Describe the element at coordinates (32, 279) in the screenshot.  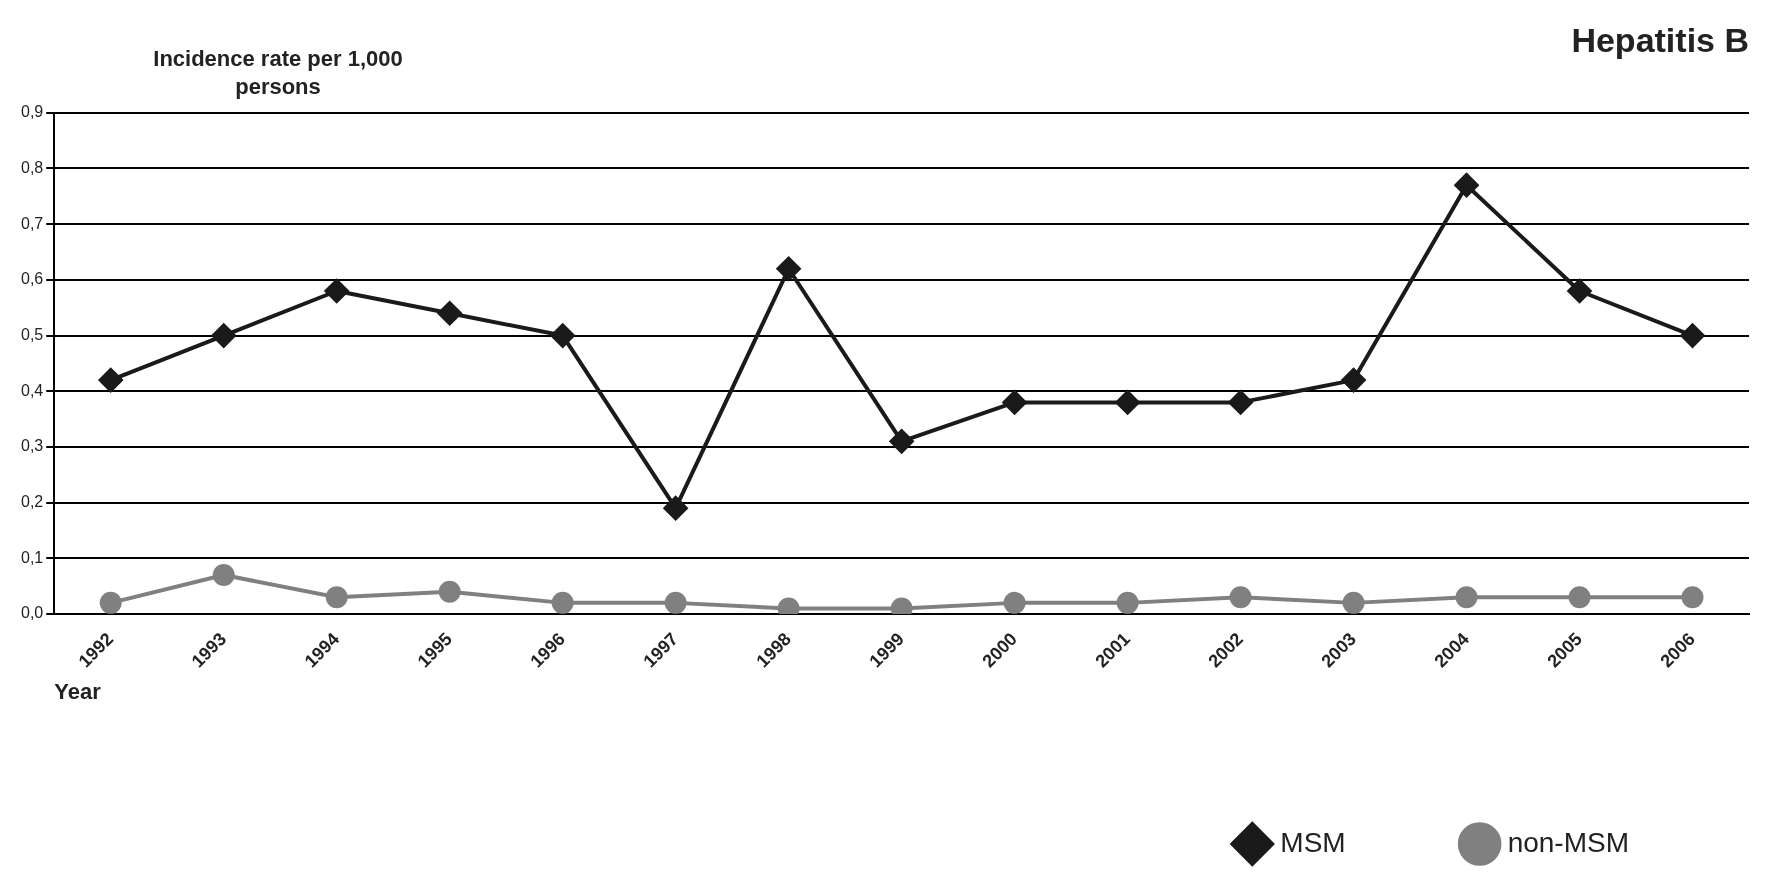
I see `y-tick-label: 0,6` at that location.